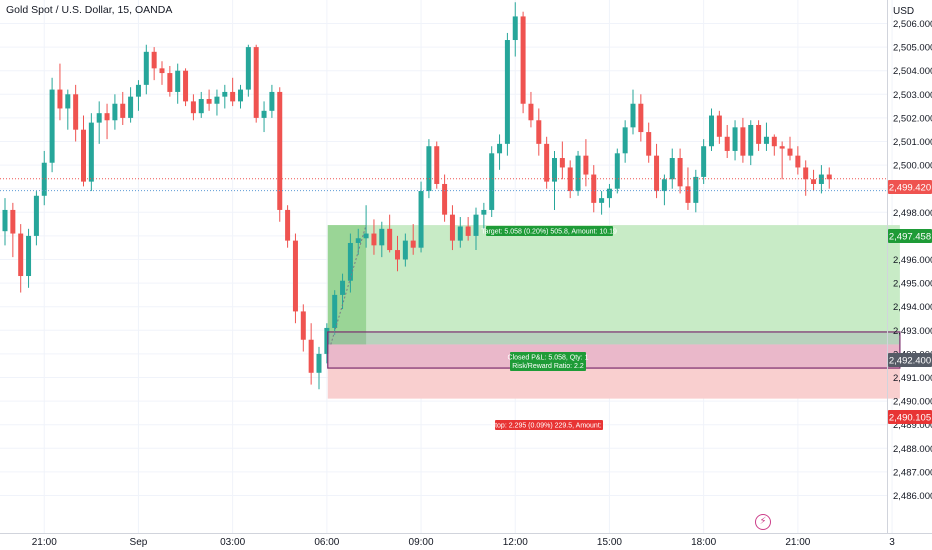 This screenshot has height=550, width=932. I want to click on time-tick-label: 06:00, so click(326, 542).